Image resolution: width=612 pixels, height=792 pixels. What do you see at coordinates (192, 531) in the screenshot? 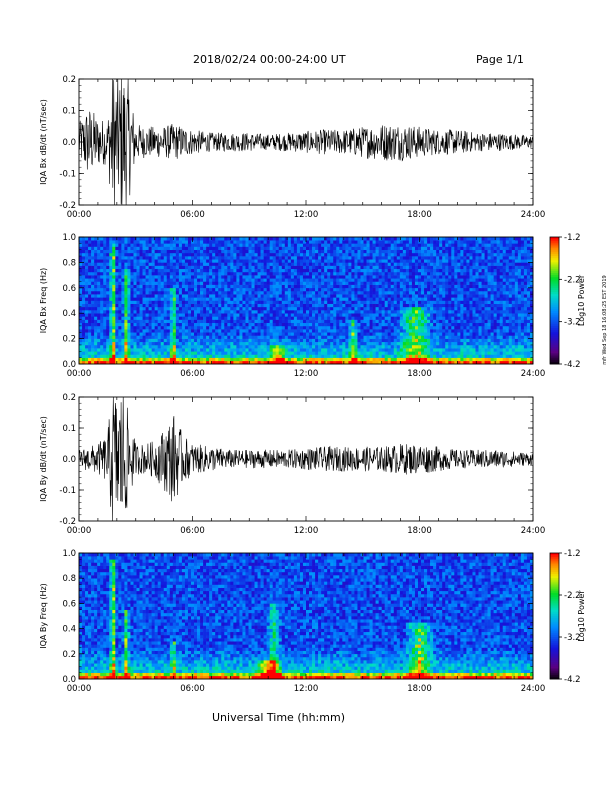
I see `x-tick-label-3-2: 06:00` at bounding box center [192, 531].